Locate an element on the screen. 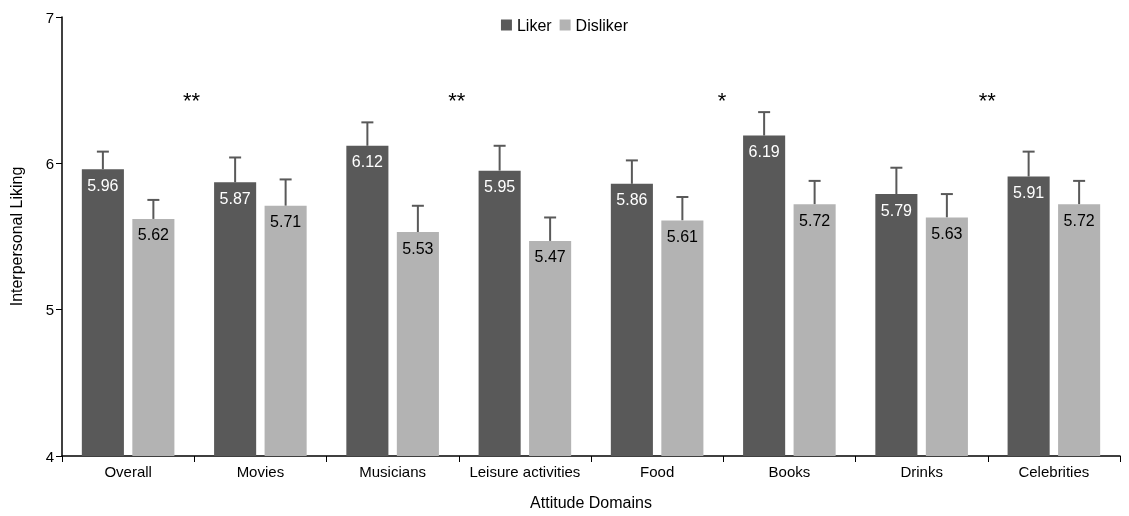  data-label: 5.86 is located at coordinates (632, 200).